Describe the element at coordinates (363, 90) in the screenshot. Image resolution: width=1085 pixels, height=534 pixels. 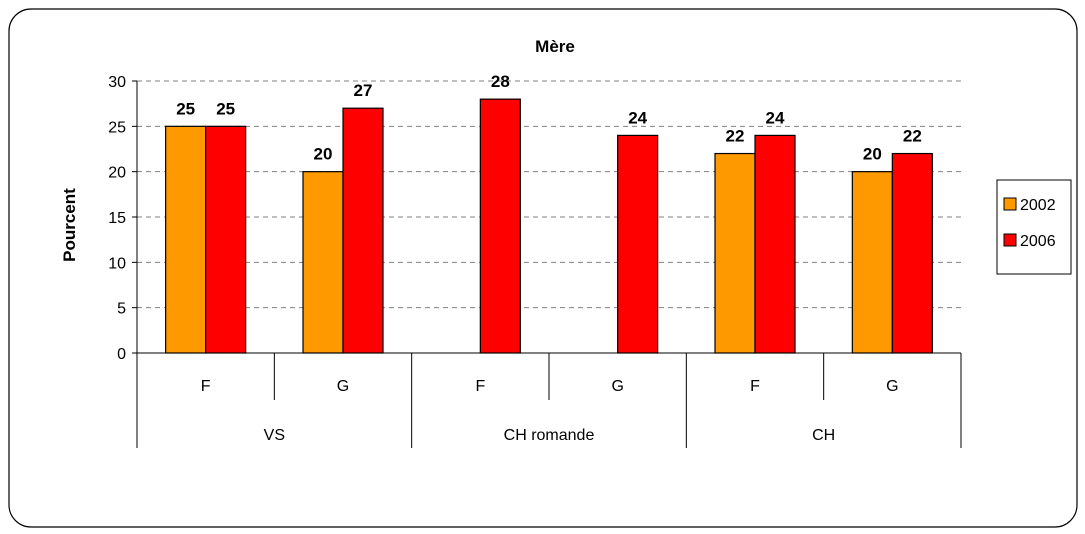
I see `data-label: 27` at that location.